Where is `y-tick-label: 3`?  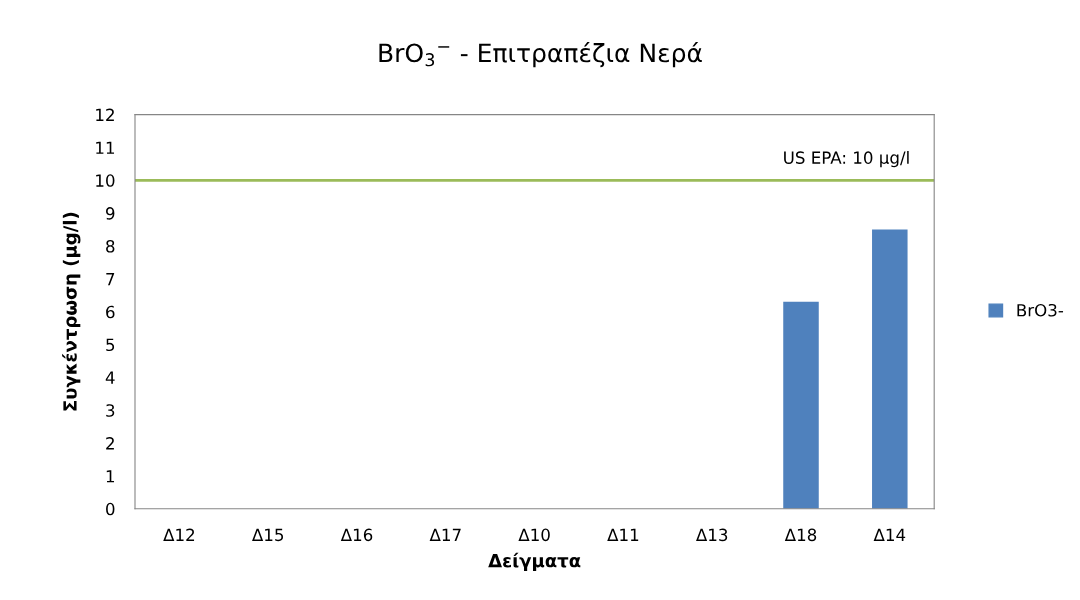 y-tick-label: 3 is located at coordinates (110, 410).